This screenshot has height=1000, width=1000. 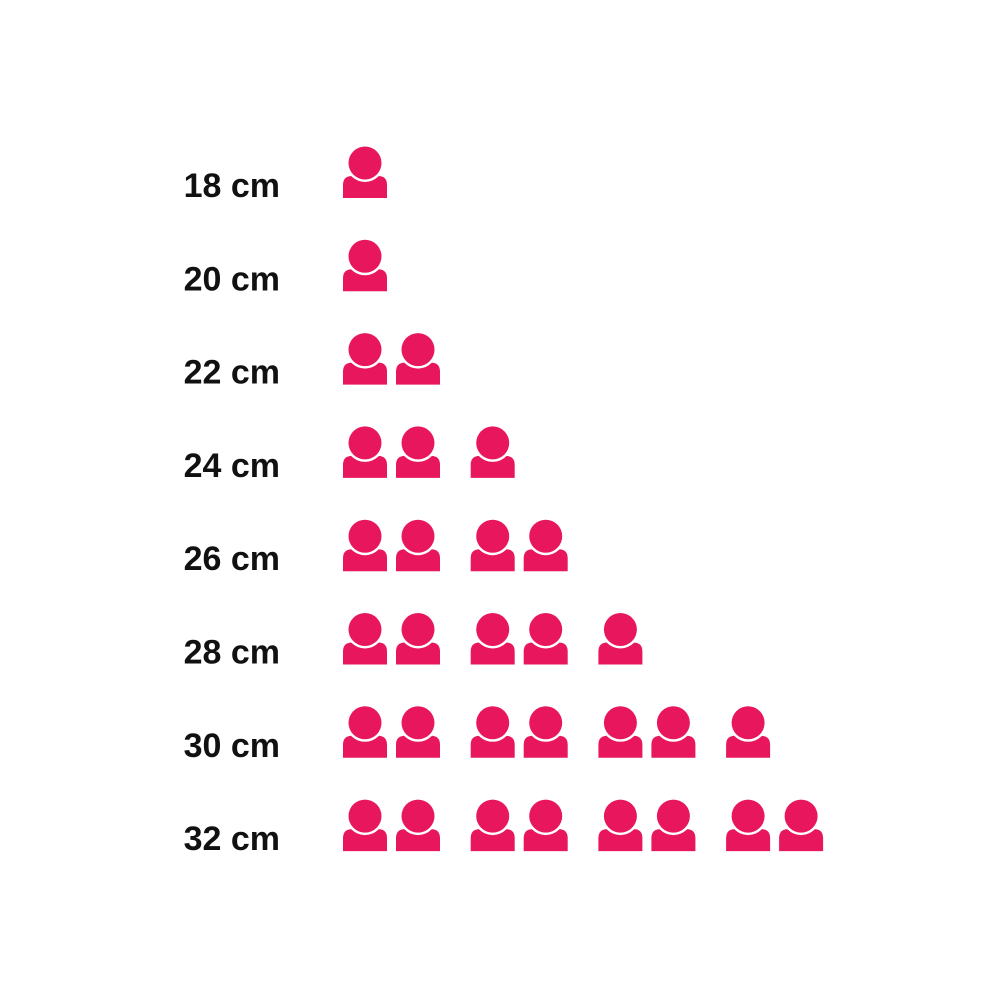 What do you see at coordinates (232, 839) in the screenshot?
I see `category-label: 32 cm` at bounding box center [232, 839].